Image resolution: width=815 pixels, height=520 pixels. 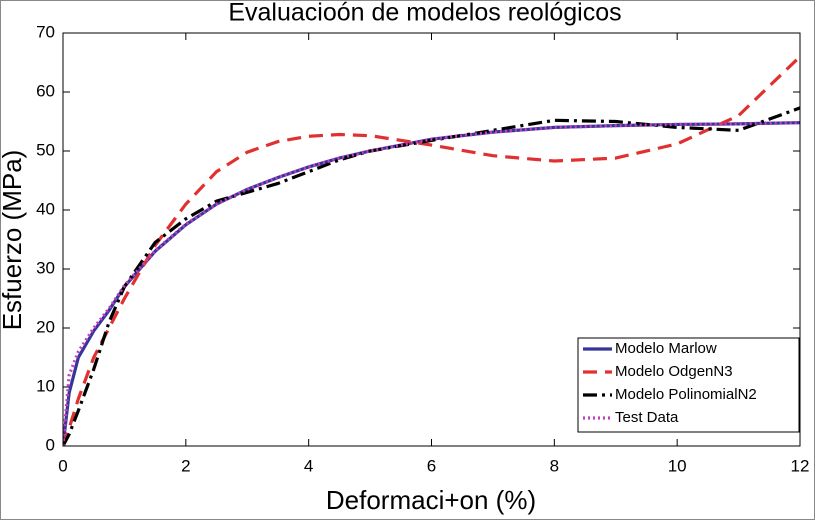 What do you see at coordinates (666, 348) in the screenshot?
I see `legend-label: Modelo Marlow` at bounding box center [666, 348].